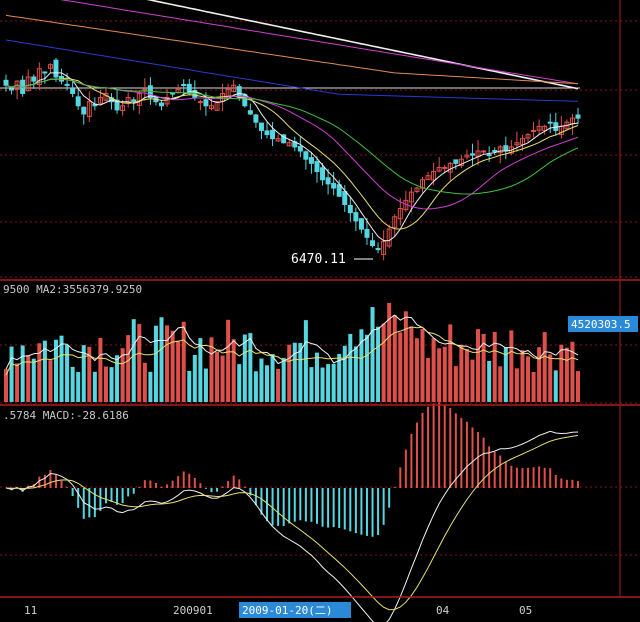  Describe the element at coordinates (30, 610) in the screenshot. I see `x-tick-label: 11` at that location.